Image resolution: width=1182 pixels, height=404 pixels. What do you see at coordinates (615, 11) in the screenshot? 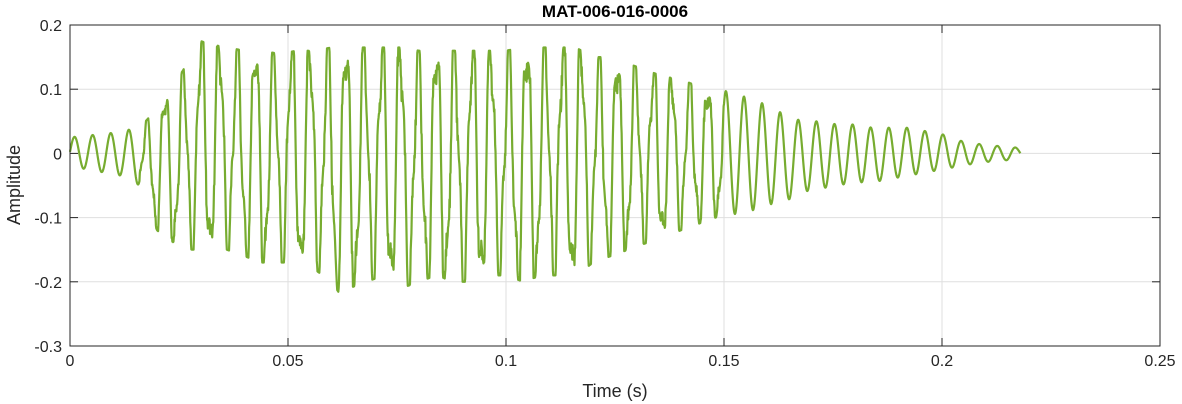
I see `chart-title: MAT-006-016-0006` at bounding box center [615, 11].